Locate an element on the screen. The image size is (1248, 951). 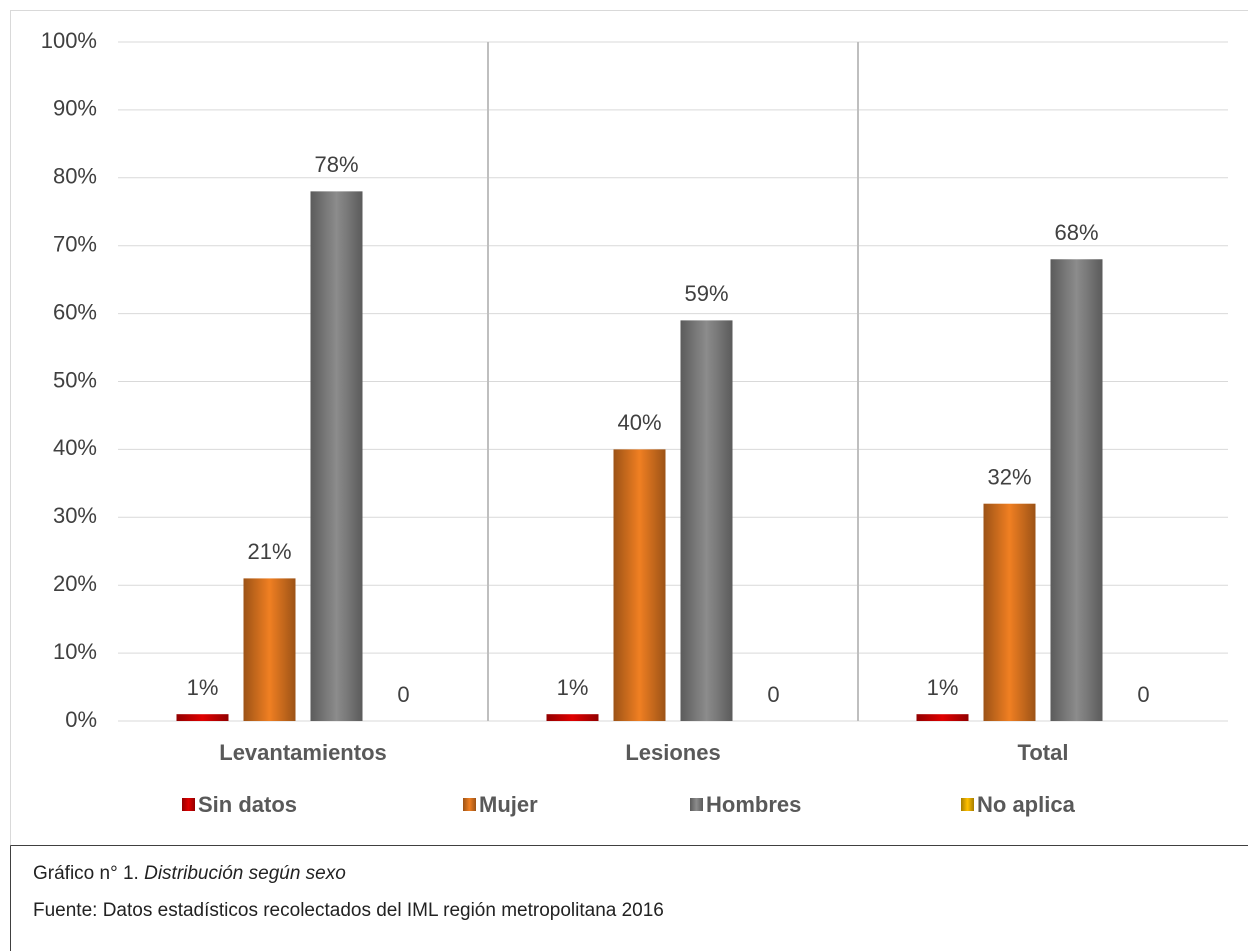
data-label: 21% is located at coordinates (269, 551).